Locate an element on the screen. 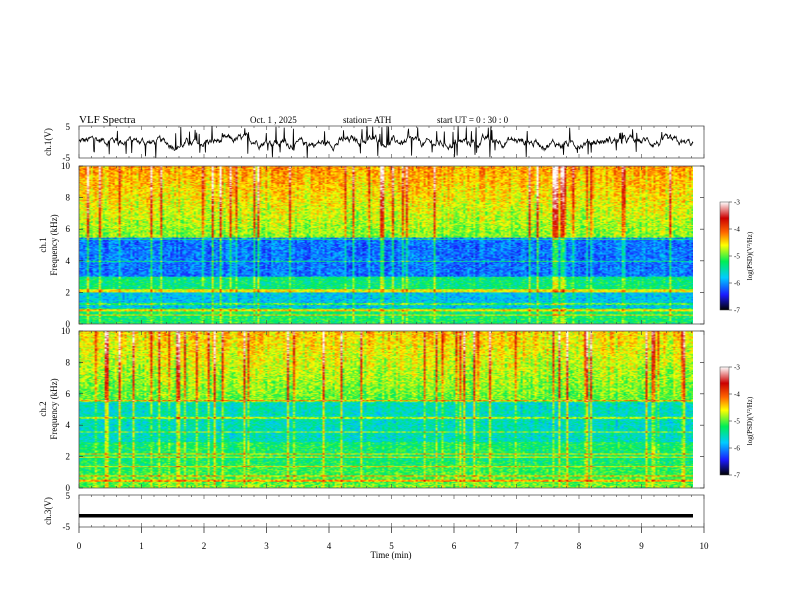  ch1-spectrogram-ylabel-channel: ch.1 is located at coordinates (43, 244).